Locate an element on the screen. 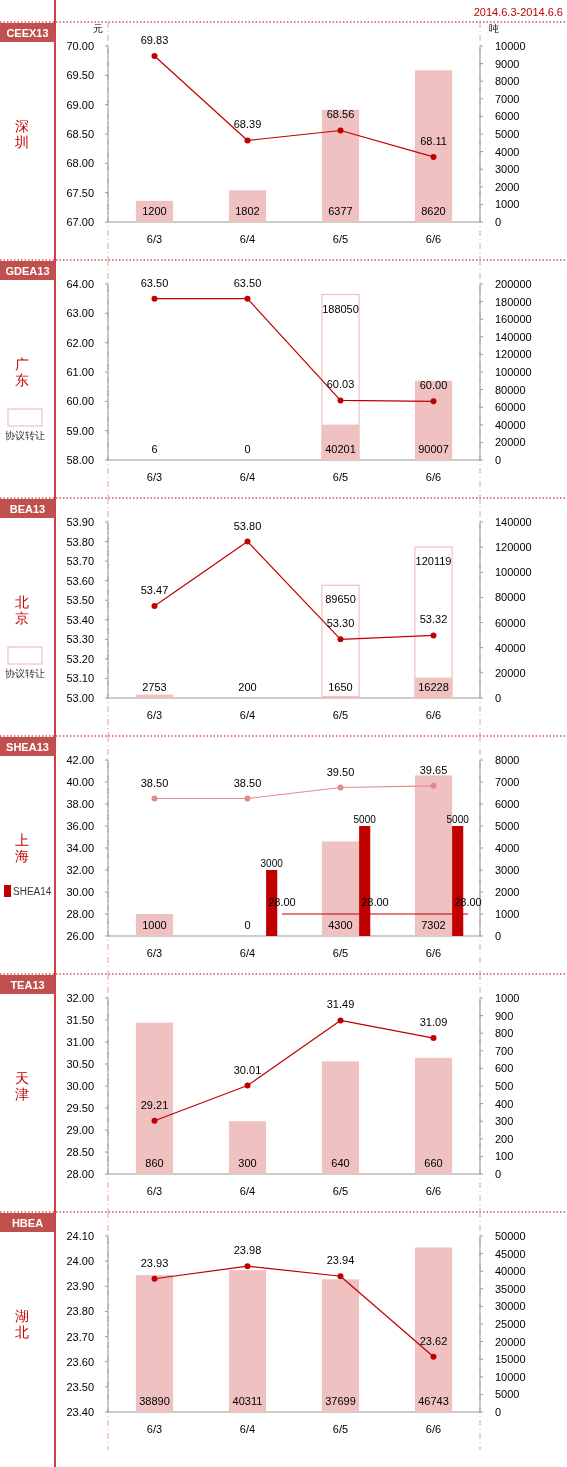 The height and width of the screenshot is (1467, 567). y2-tick-label: 100 is located at coordinates (504, 1156).